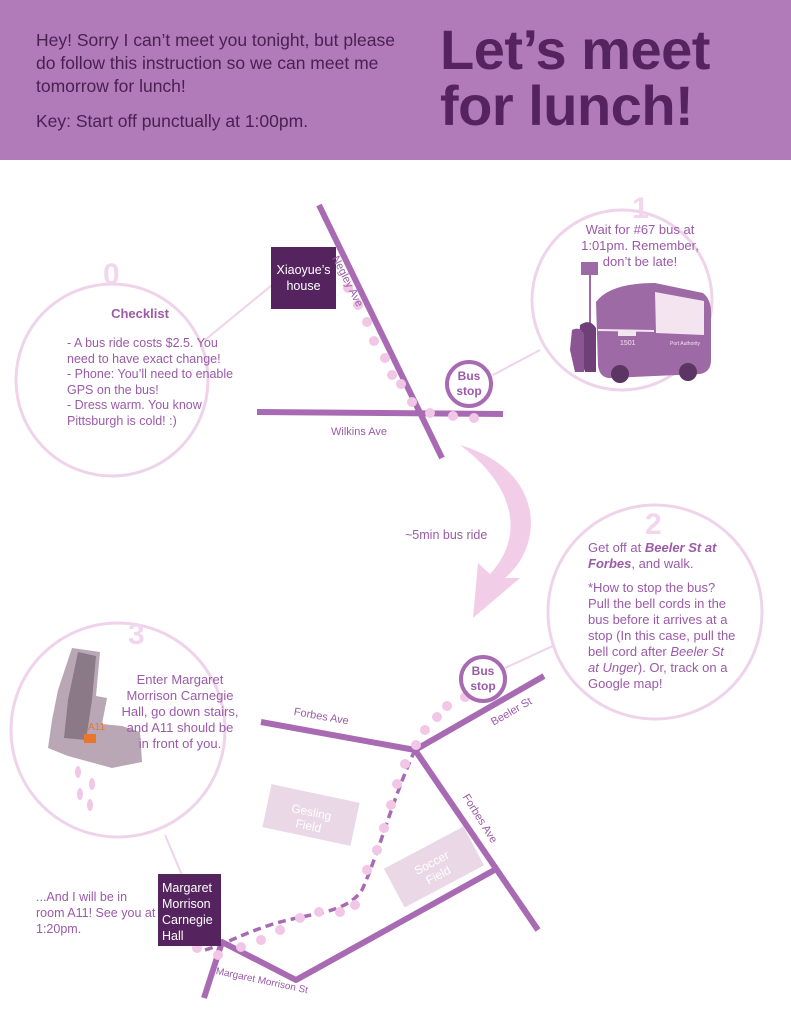  I want to click on bus-stop-top-label: Bus stop, so click(469, 383).